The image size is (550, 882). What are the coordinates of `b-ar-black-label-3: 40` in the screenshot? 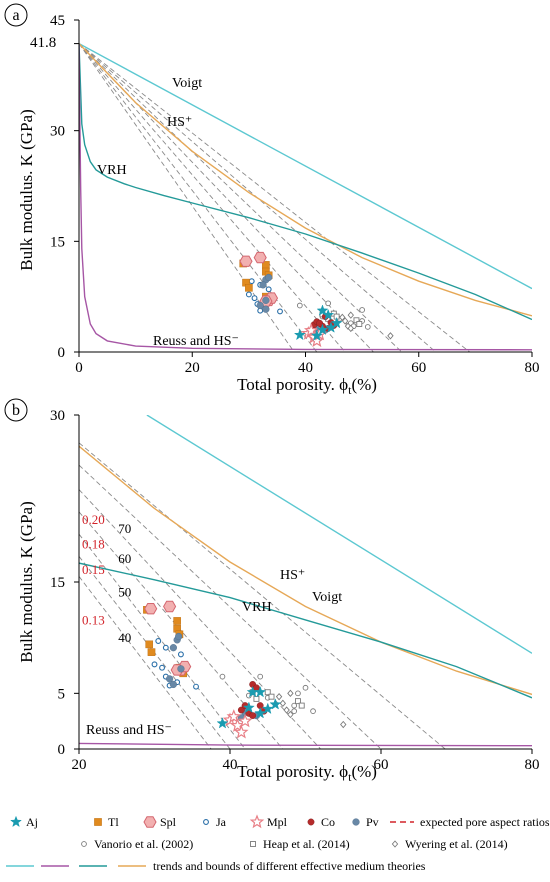 It's located at (124, 637).